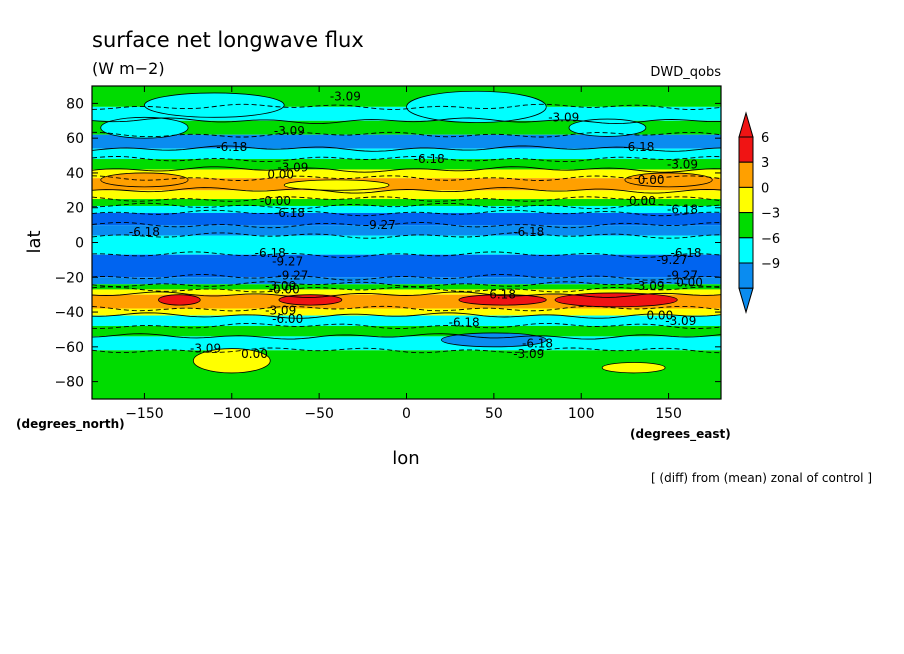 The image size is (904, 654). What do you see at coordinates (69, 313) in the screenshot?
I see `y-tick-label: −40` at bounding box center [69, 313].